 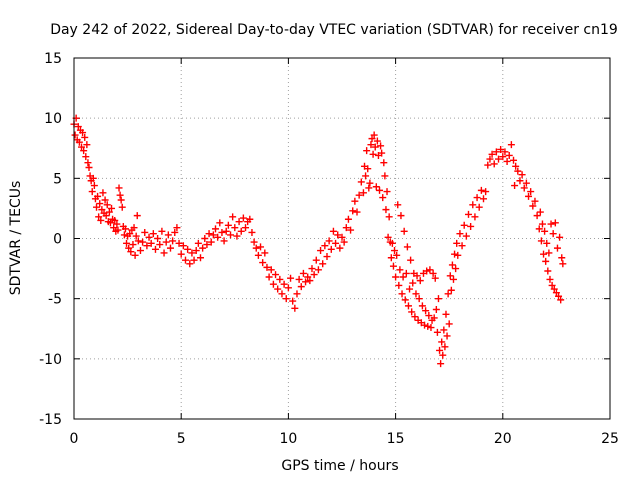 What do you see at coordinates (55, 300) in the screenshot?
I see `y-tick-label: -5` at bounding box center [55, 300].